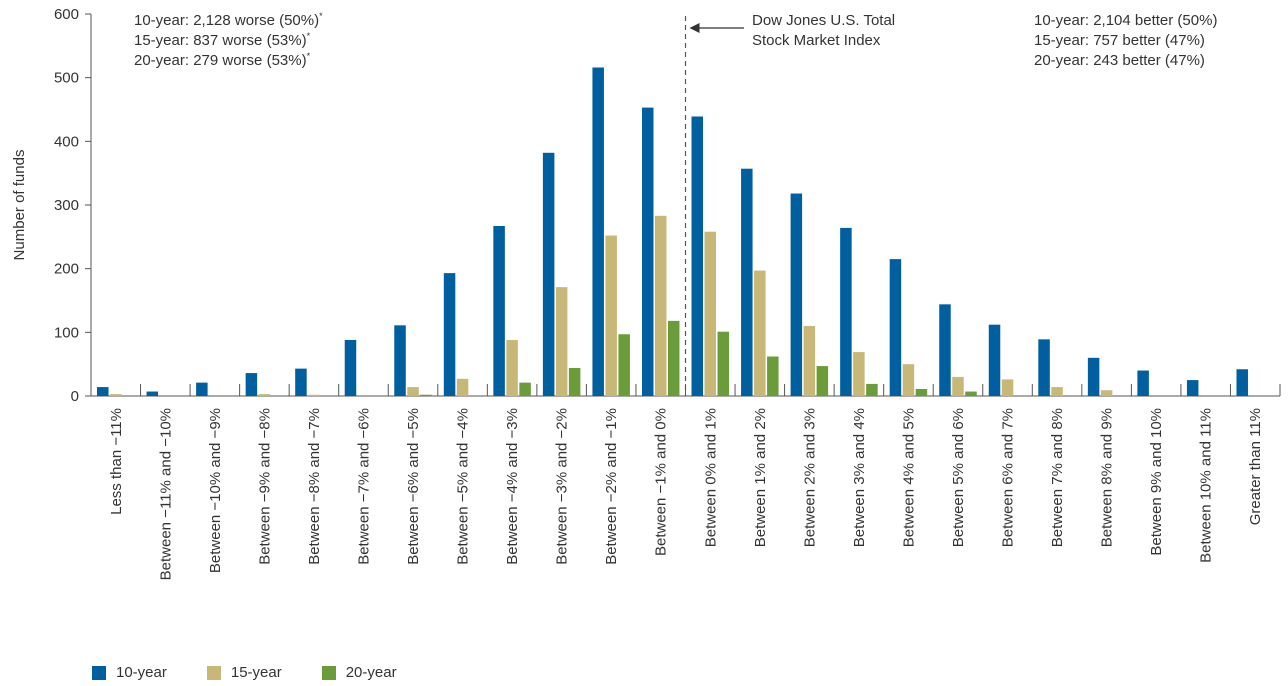  I want to click on category-label-5: Between −7% and −6%, so click(363, 486).